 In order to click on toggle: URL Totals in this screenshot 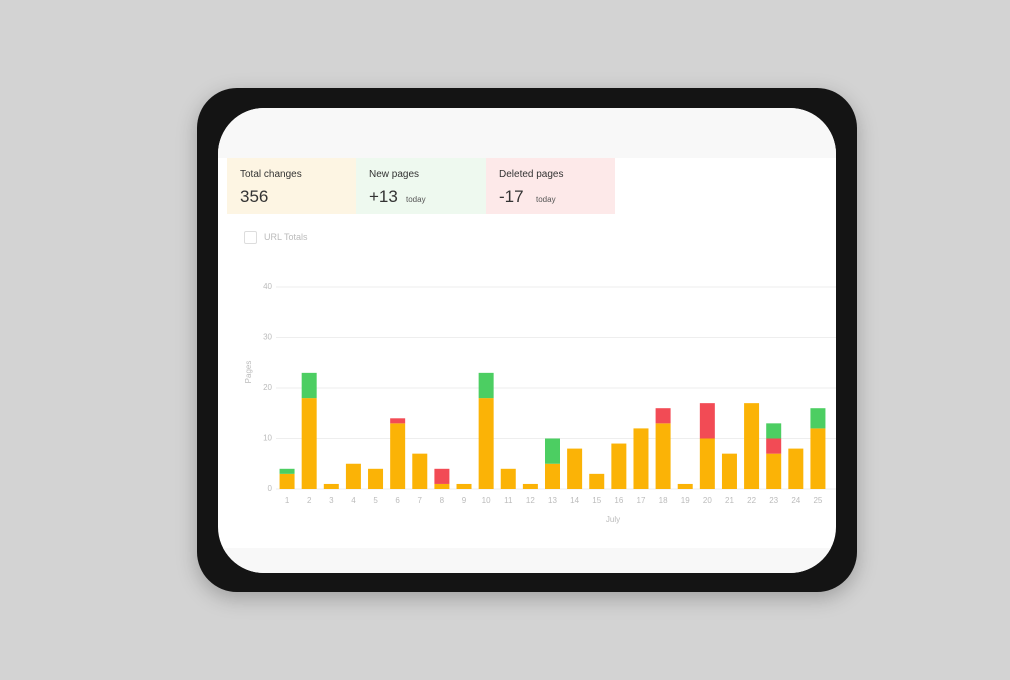, I will do `click(276, 237)`.